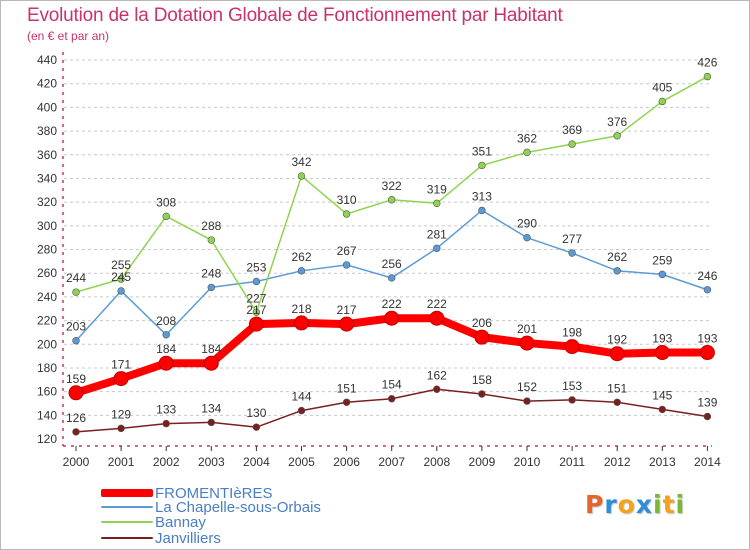  I want to click on y-tick-label: 400, so click(47, 107).